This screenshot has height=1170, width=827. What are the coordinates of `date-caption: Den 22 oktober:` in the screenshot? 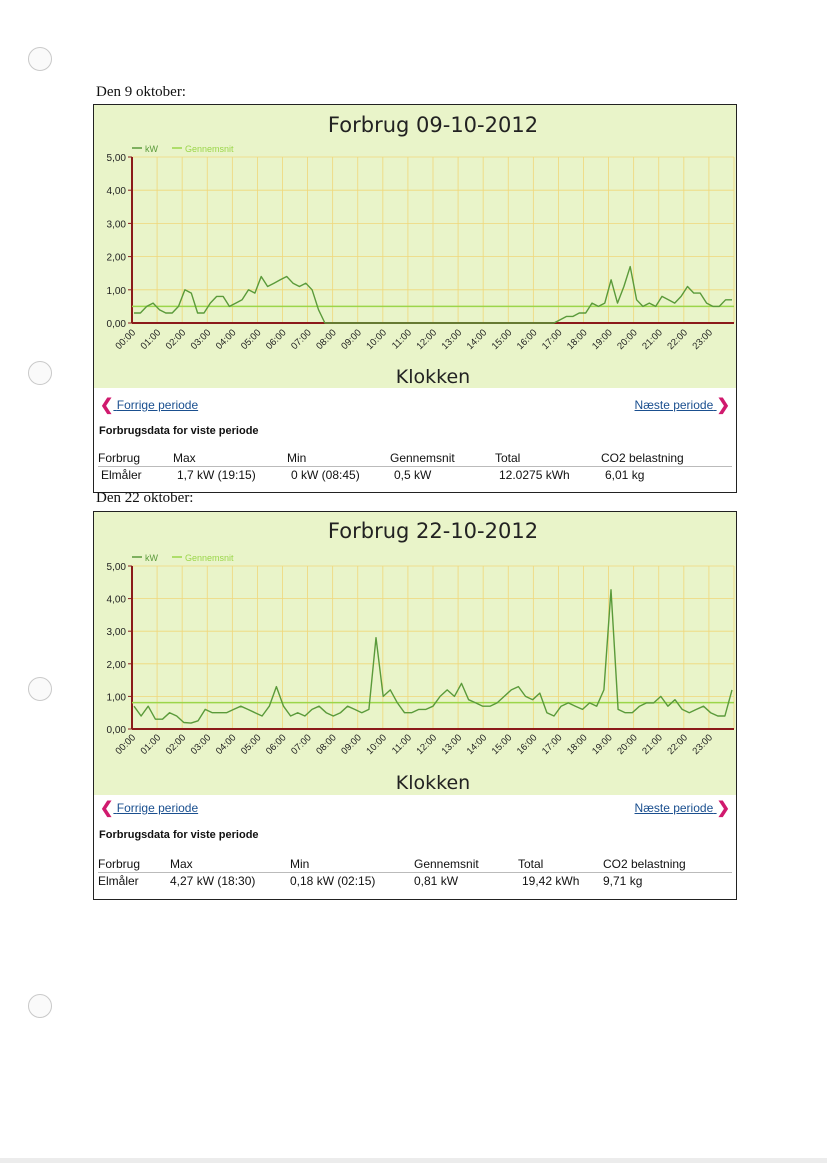 It's located at (145, 498).